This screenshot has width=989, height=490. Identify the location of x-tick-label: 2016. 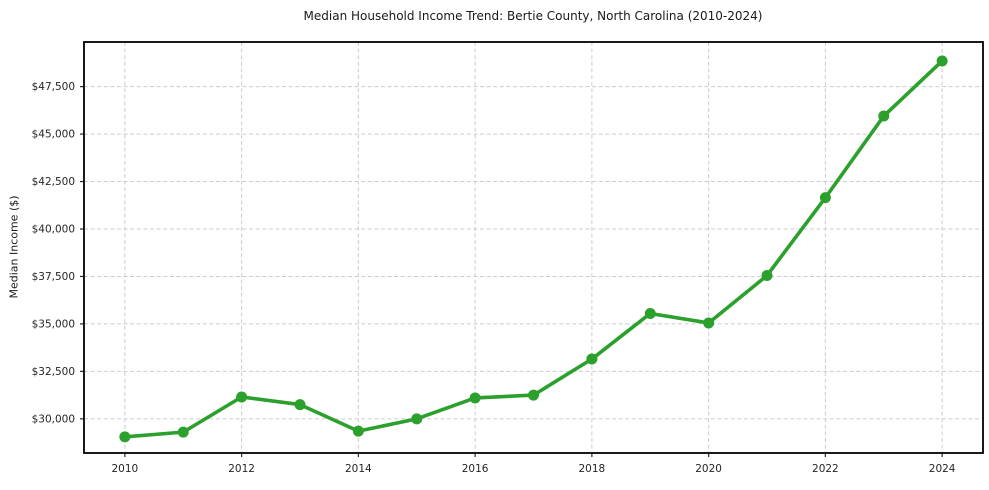
(475, 469).